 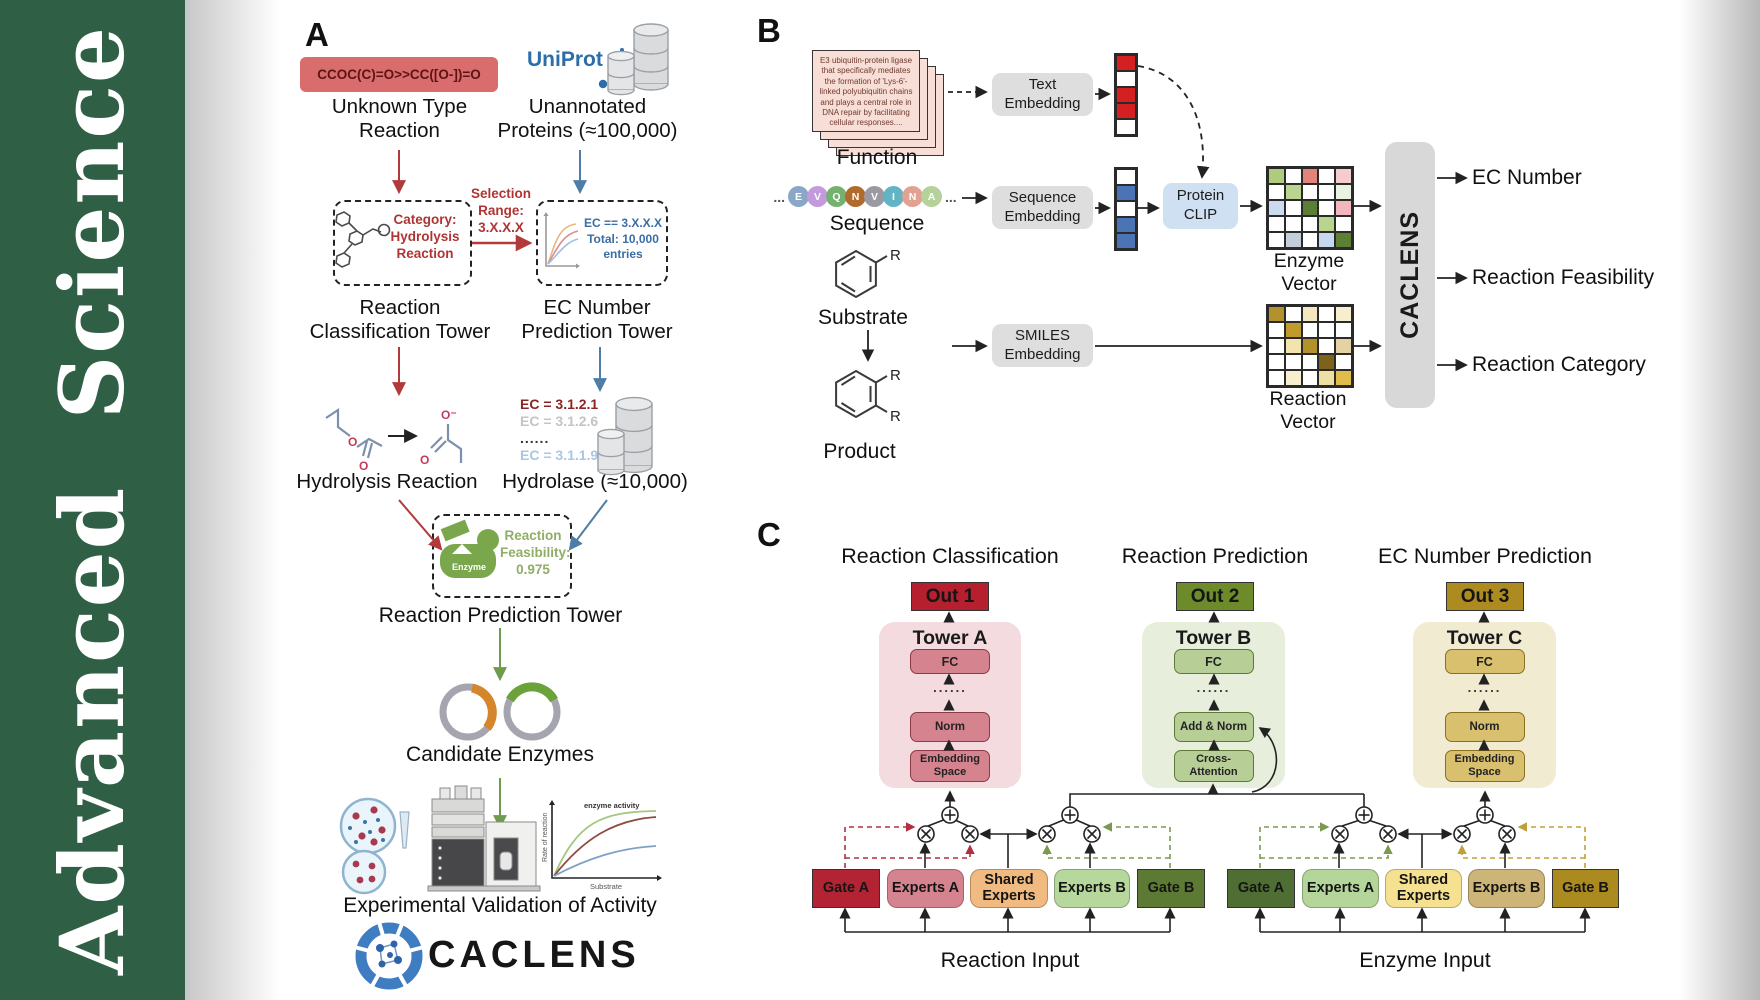 What do you see at coordinates (1010, 960) in the screenshot?
I see `reaction-input-label: Reaction Input` at bounding box center [1010, 960].